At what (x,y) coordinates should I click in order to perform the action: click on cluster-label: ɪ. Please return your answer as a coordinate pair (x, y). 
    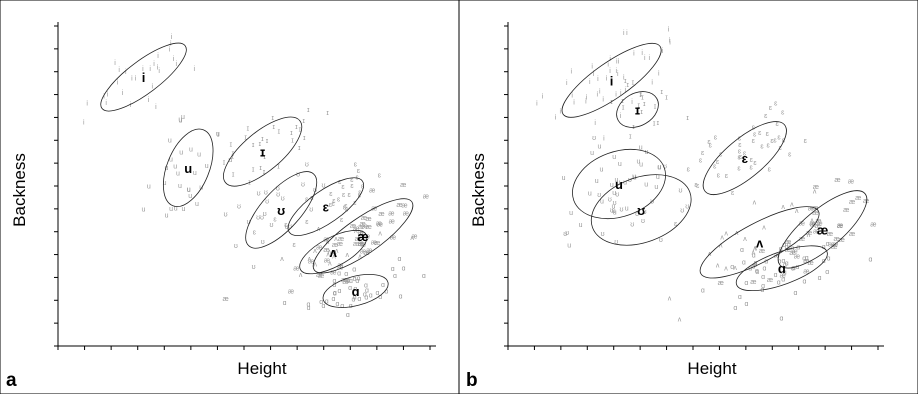
    Looking at the image, I should click on (637, 109).